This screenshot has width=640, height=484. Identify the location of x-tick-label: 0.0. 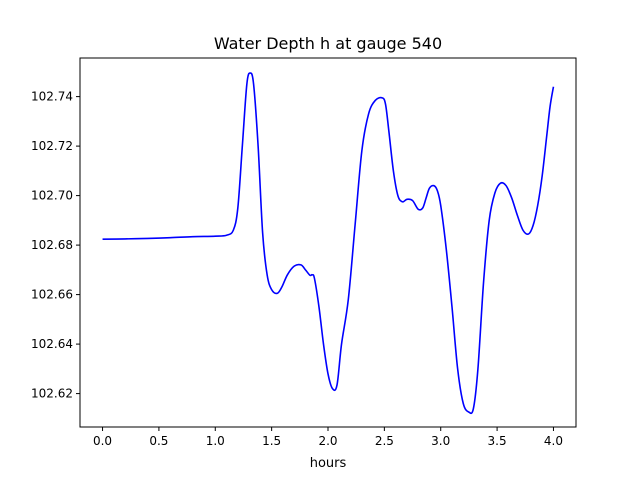
(102, 441).